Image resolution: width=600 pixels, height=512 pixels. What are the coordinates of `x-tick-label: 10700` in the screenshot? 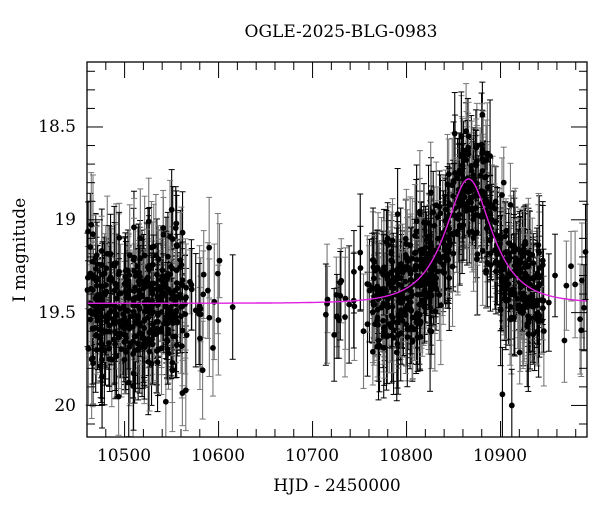 It's located at (312, 456).